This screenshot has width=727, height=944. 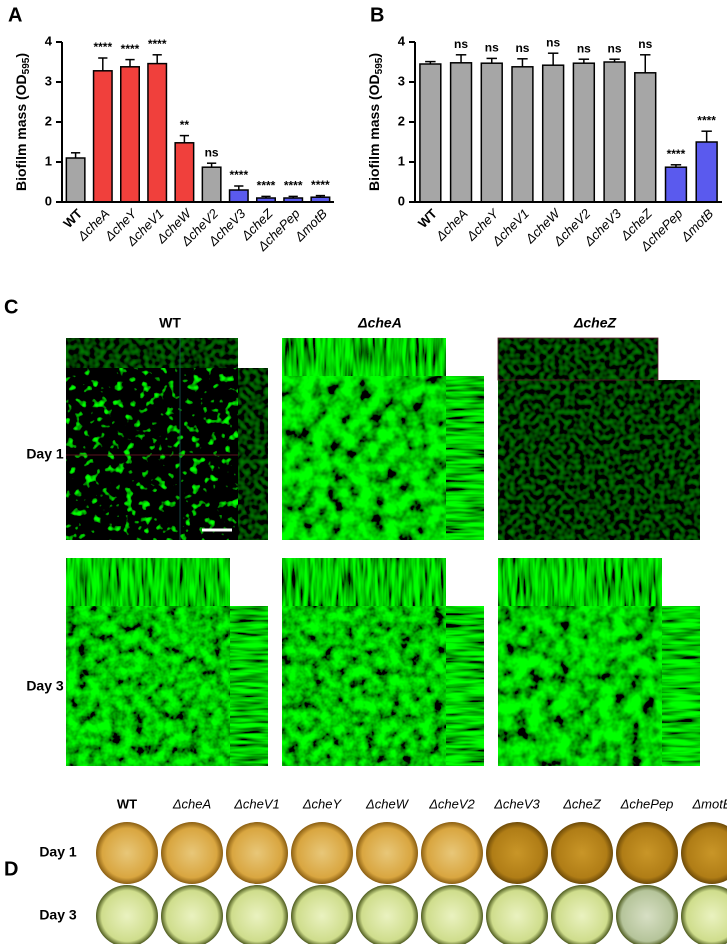 What do you see at coordinates (45, 686) in the screenshot?
I see `row-label: Day 3` at bounding box center [45, 686].